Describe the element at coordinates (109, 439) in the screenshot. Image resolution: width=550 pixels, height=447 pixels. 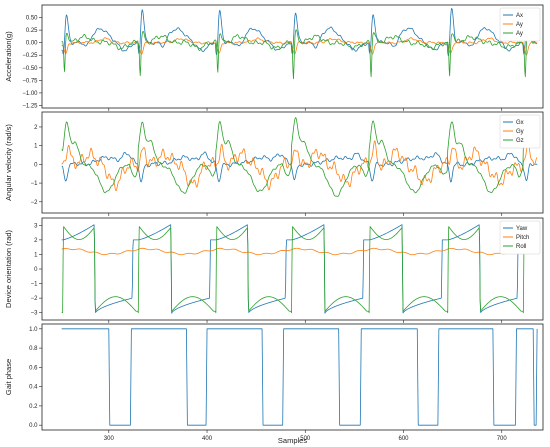
I see `x-tick-label: 300` at that location.